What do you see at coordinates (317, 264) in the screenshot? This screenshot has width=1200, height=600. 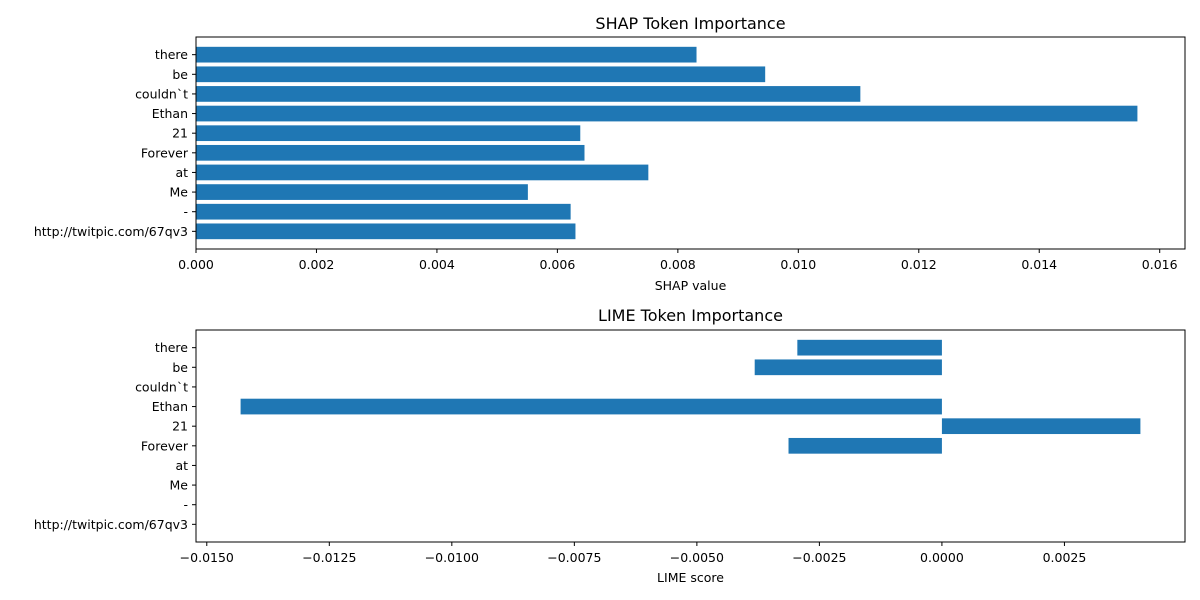 I see `shap-x-tick-label: 0.002` at bounding box center [317, 264].